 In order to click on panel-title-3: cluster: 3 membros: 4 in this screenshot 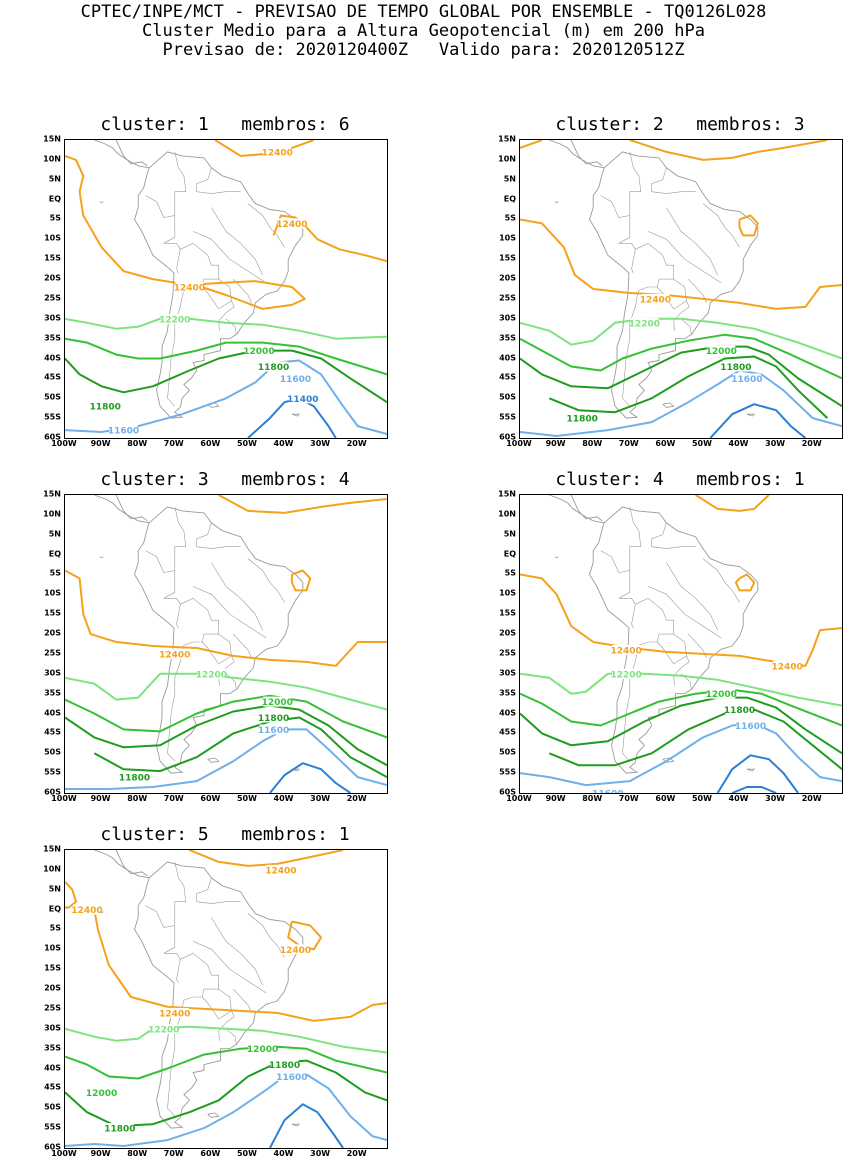, I will do `click(225, 479)`.